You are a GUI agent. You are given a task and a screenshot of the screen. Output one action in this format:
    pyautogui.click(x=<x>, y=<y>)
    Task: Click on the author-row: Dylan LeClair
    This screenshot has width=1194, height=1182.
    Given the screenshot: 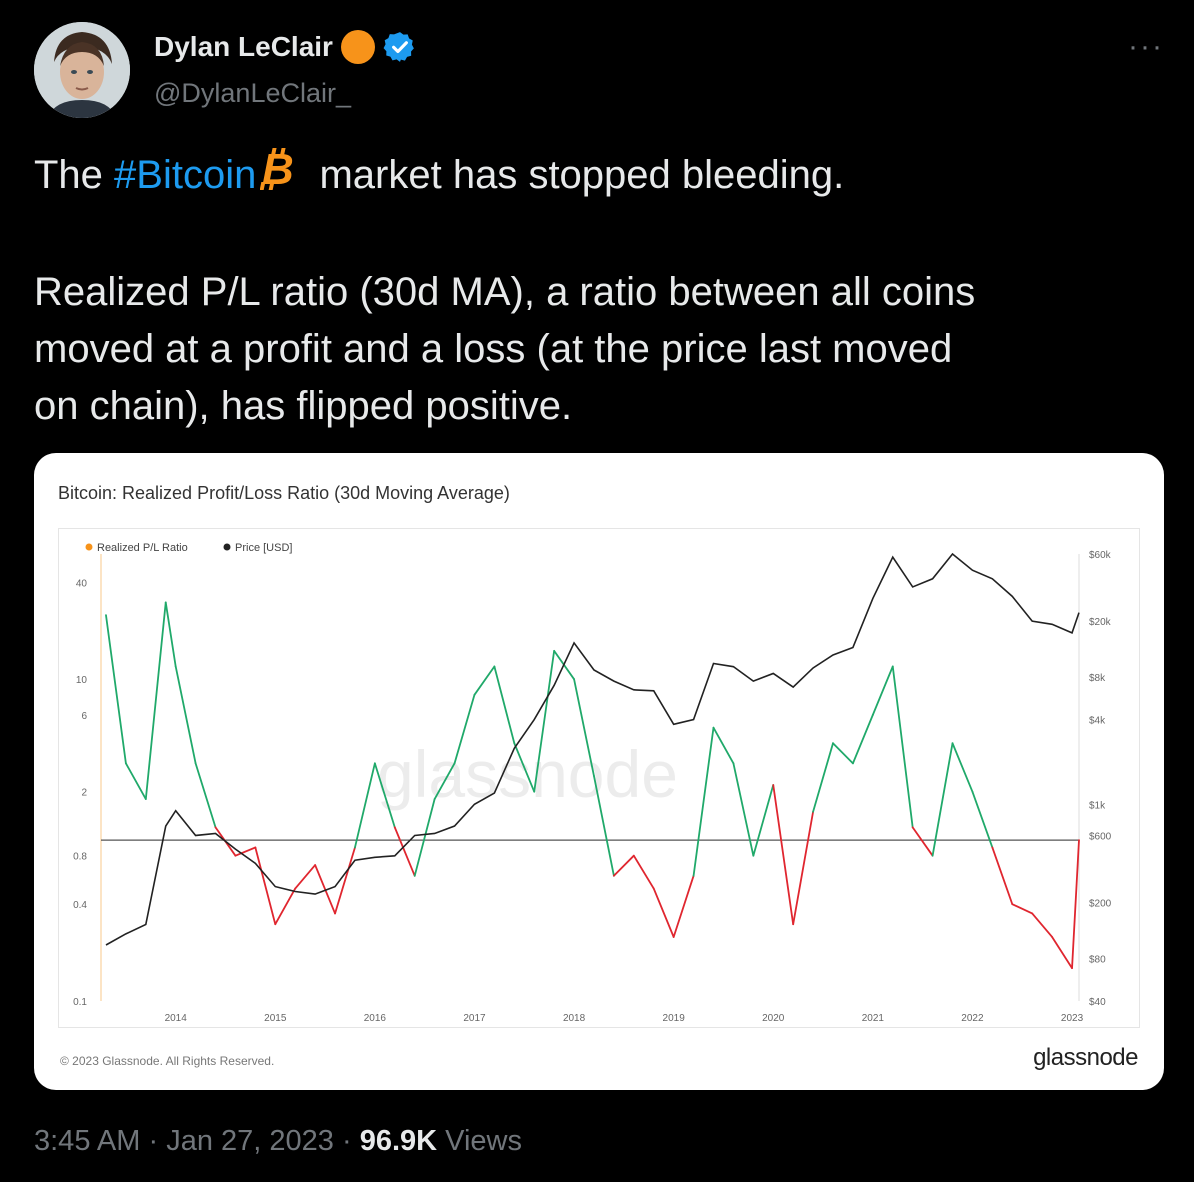 What is the action you would take?
    pyautogui.click(x=285, y=47)
    